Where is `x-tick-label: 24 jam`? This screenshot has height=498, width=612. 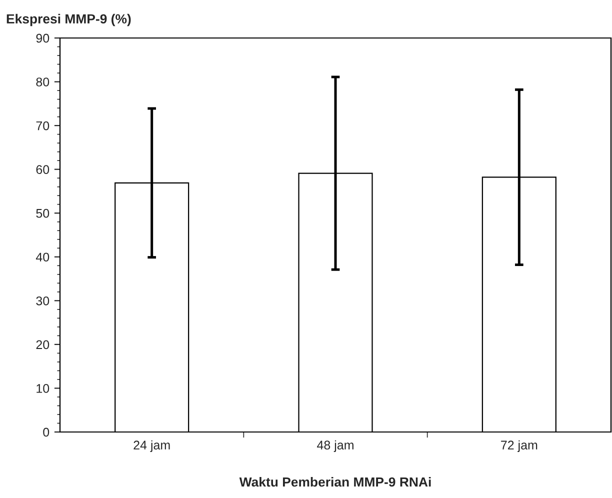 x-tick-label: 24 jam is located at coordinates (152, 446).